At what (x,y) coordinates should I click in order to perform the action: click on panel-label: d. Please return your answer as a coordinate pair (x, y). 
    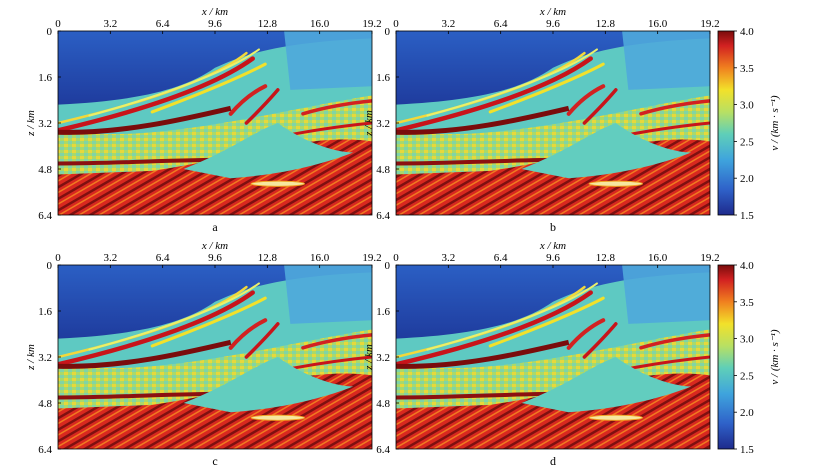
    Looking at the image, I should click on (553, 461).